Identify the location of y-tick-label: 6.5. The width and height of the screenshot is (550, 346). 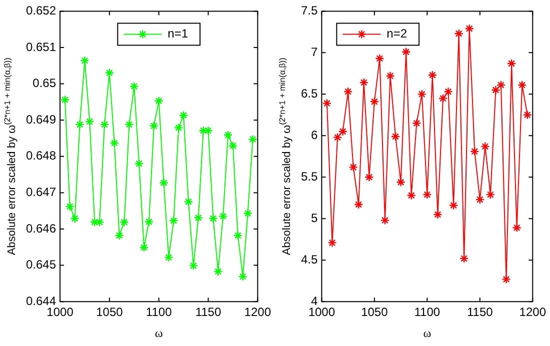
(309, 93).